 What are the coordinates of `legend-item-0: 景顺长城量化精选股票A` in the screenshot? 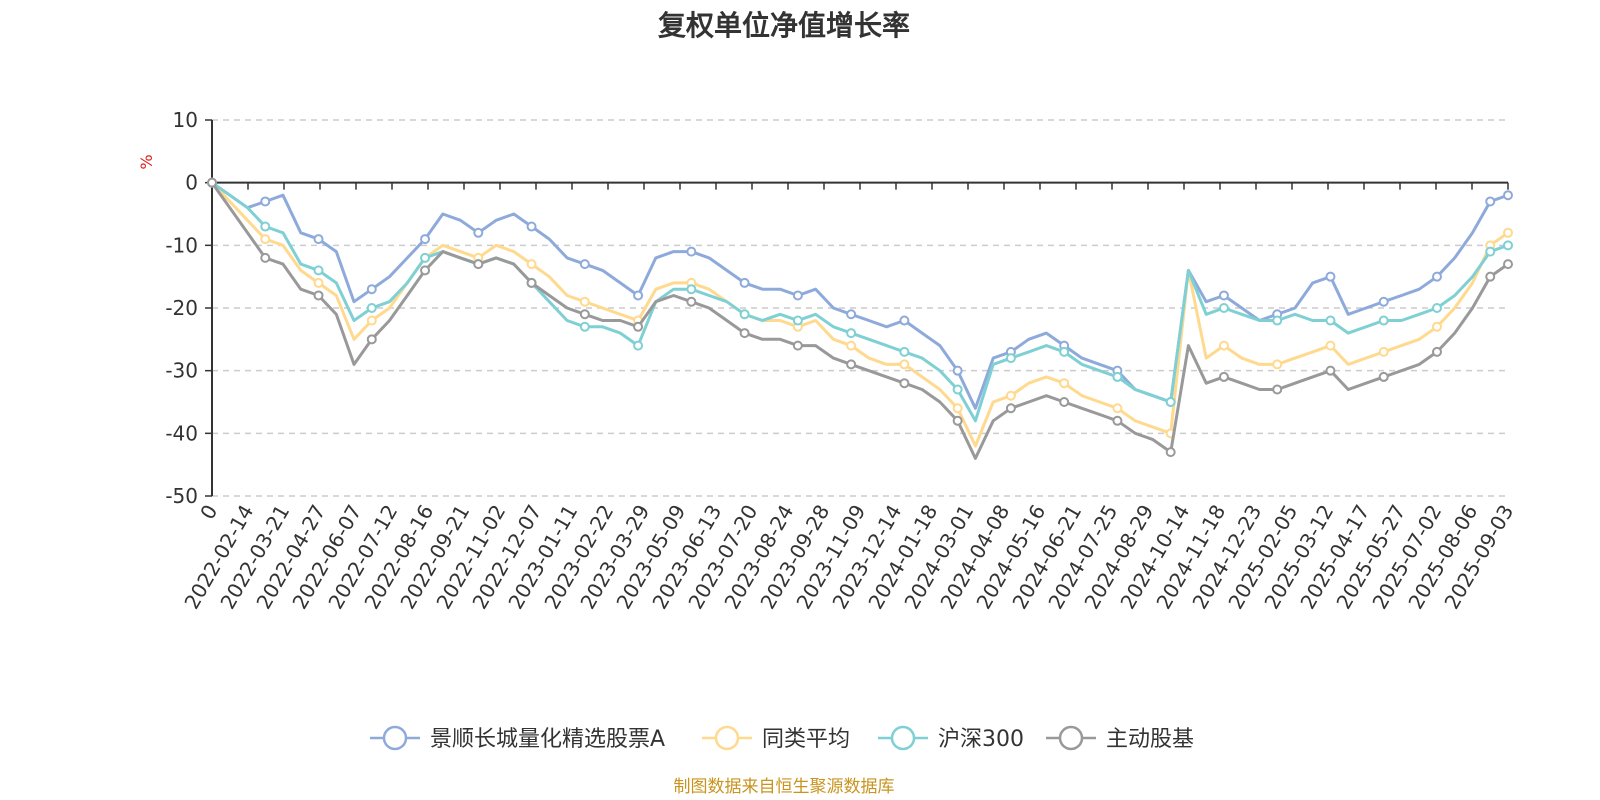 It's located at (547, 739).